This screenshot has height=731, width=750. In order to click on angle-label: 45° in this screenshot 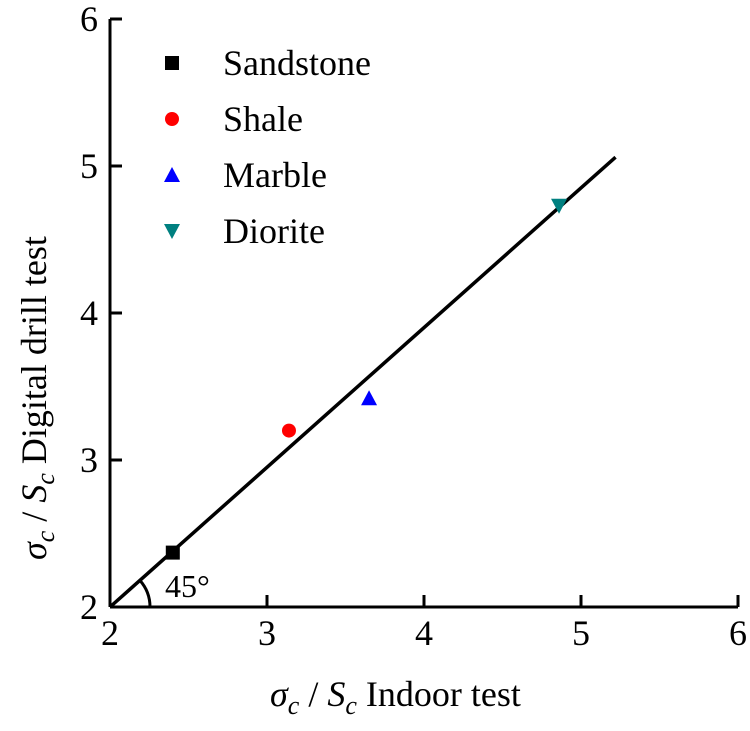, I will do `click(187, 586)`.